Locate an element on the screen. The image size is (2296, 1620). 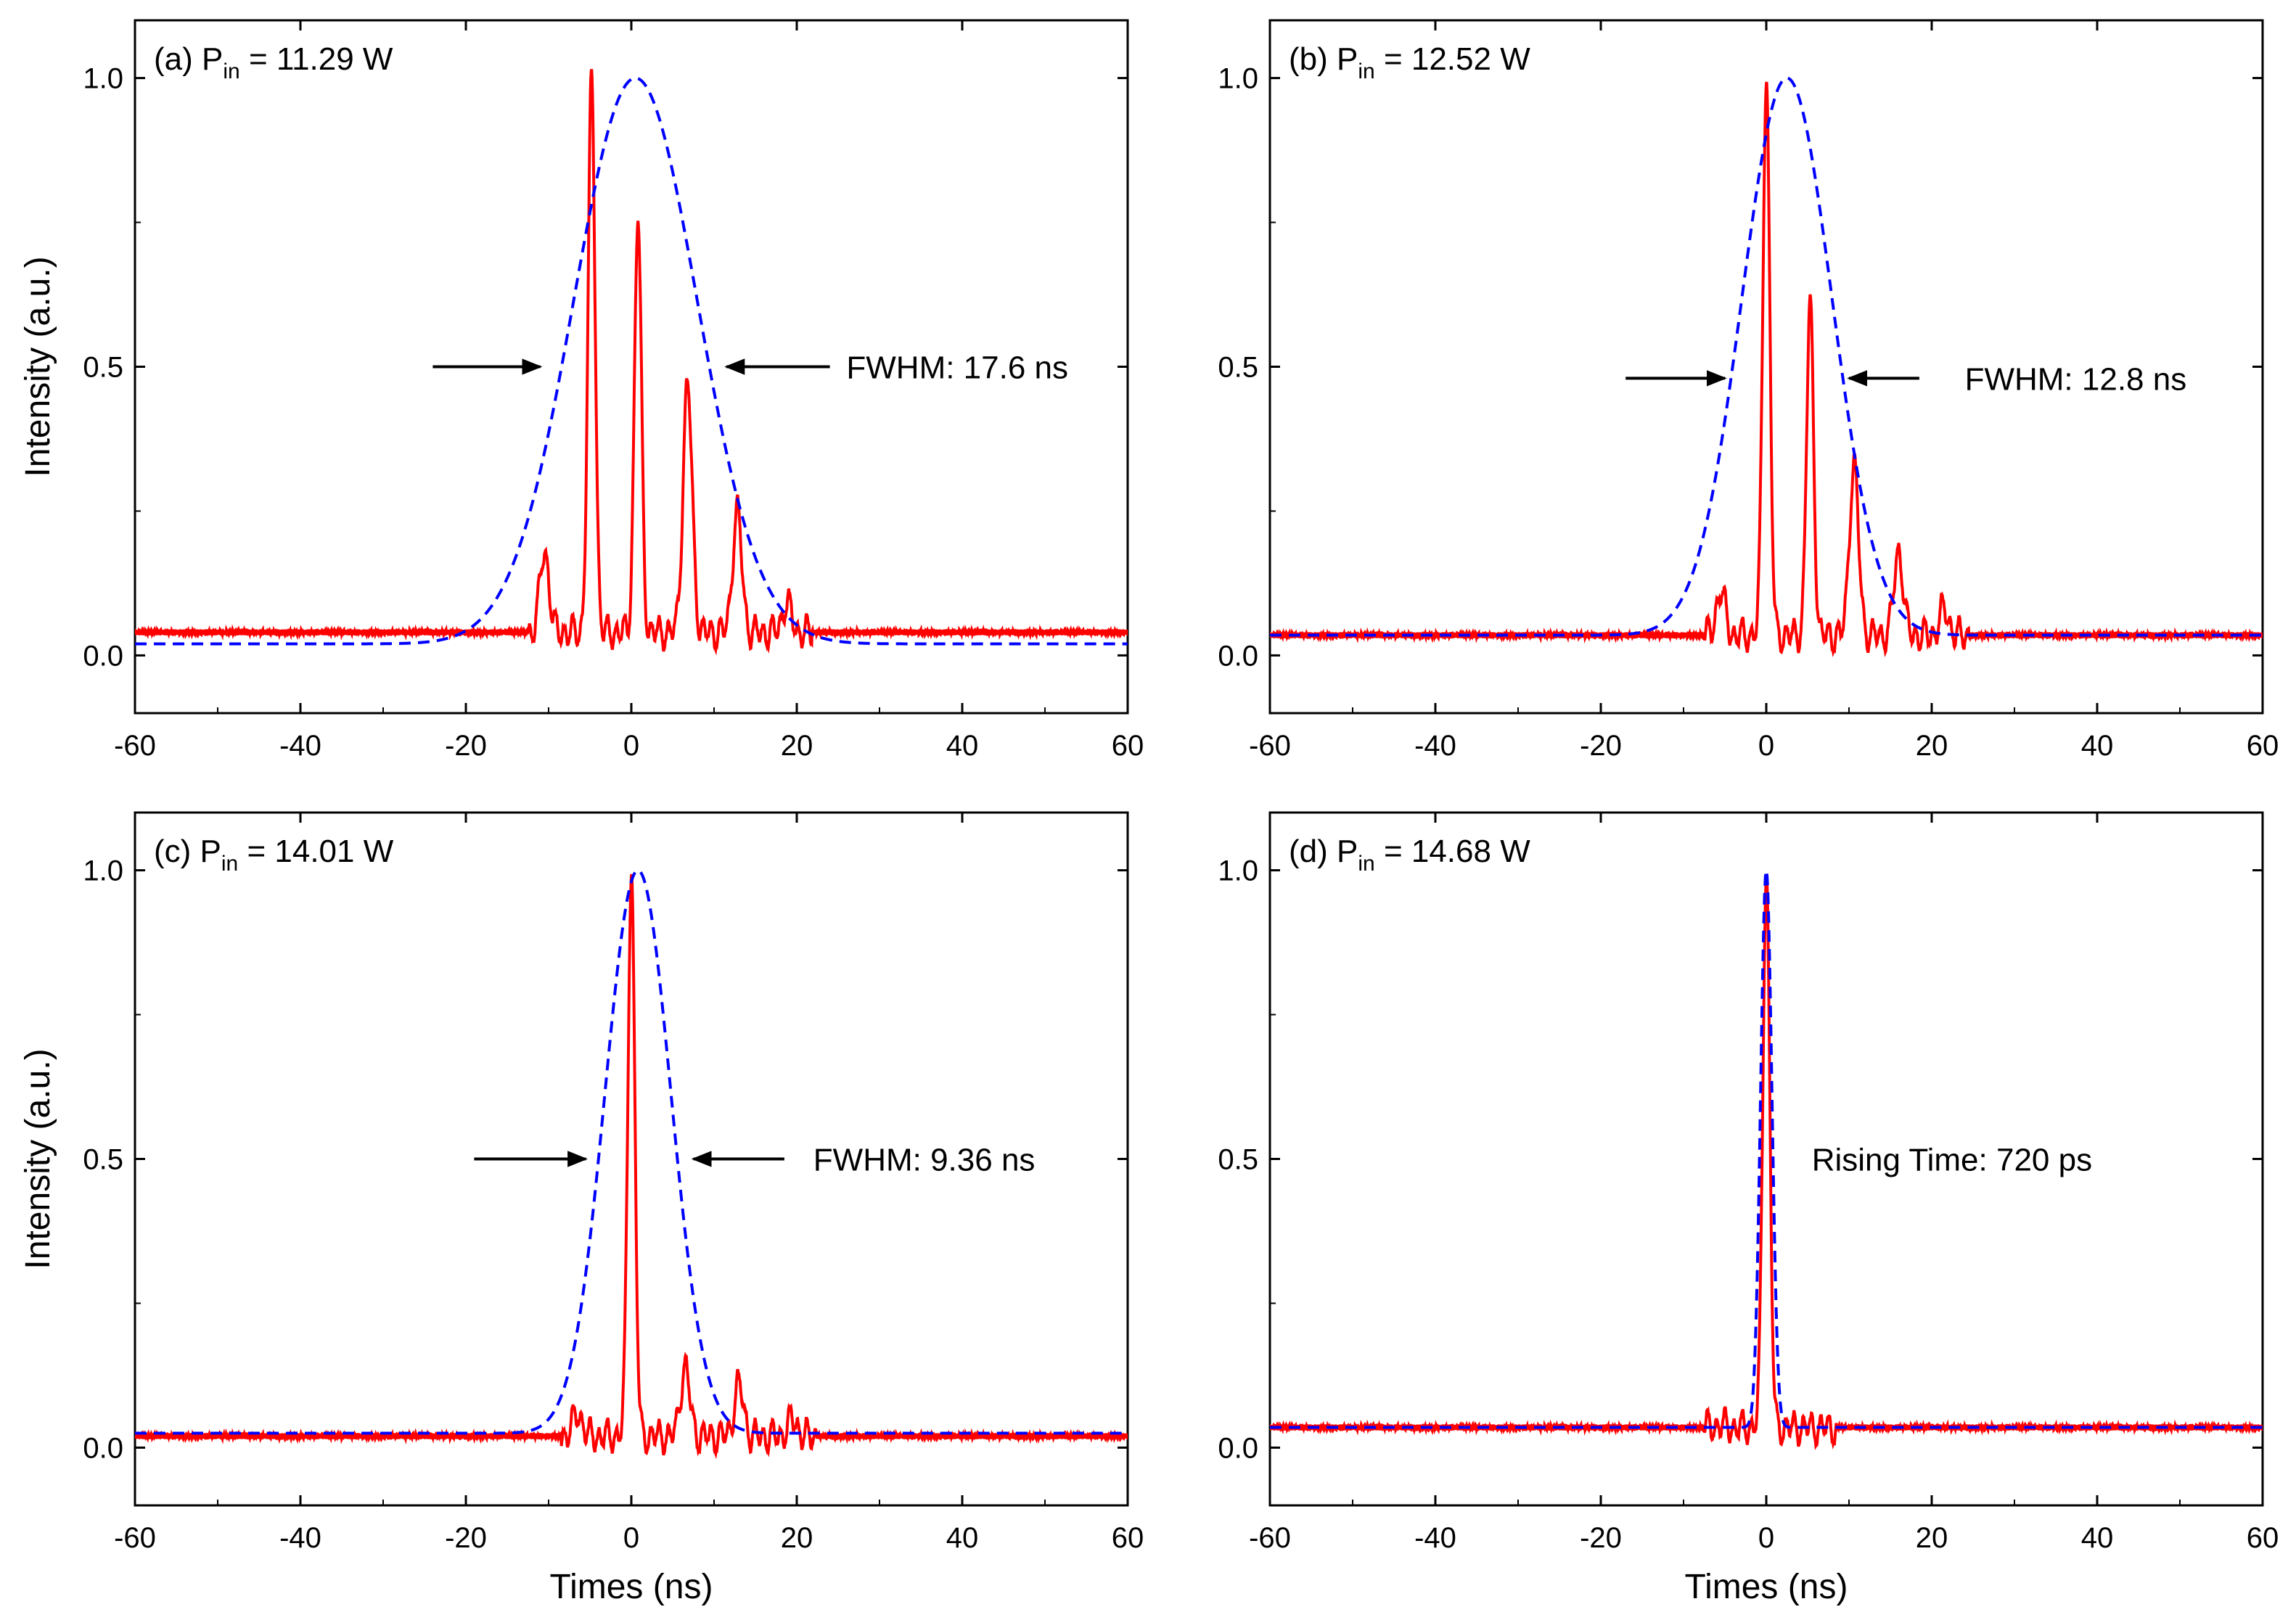
annotation-text: FWHM: 9.36 ns is located at coordinates (924, 1161).